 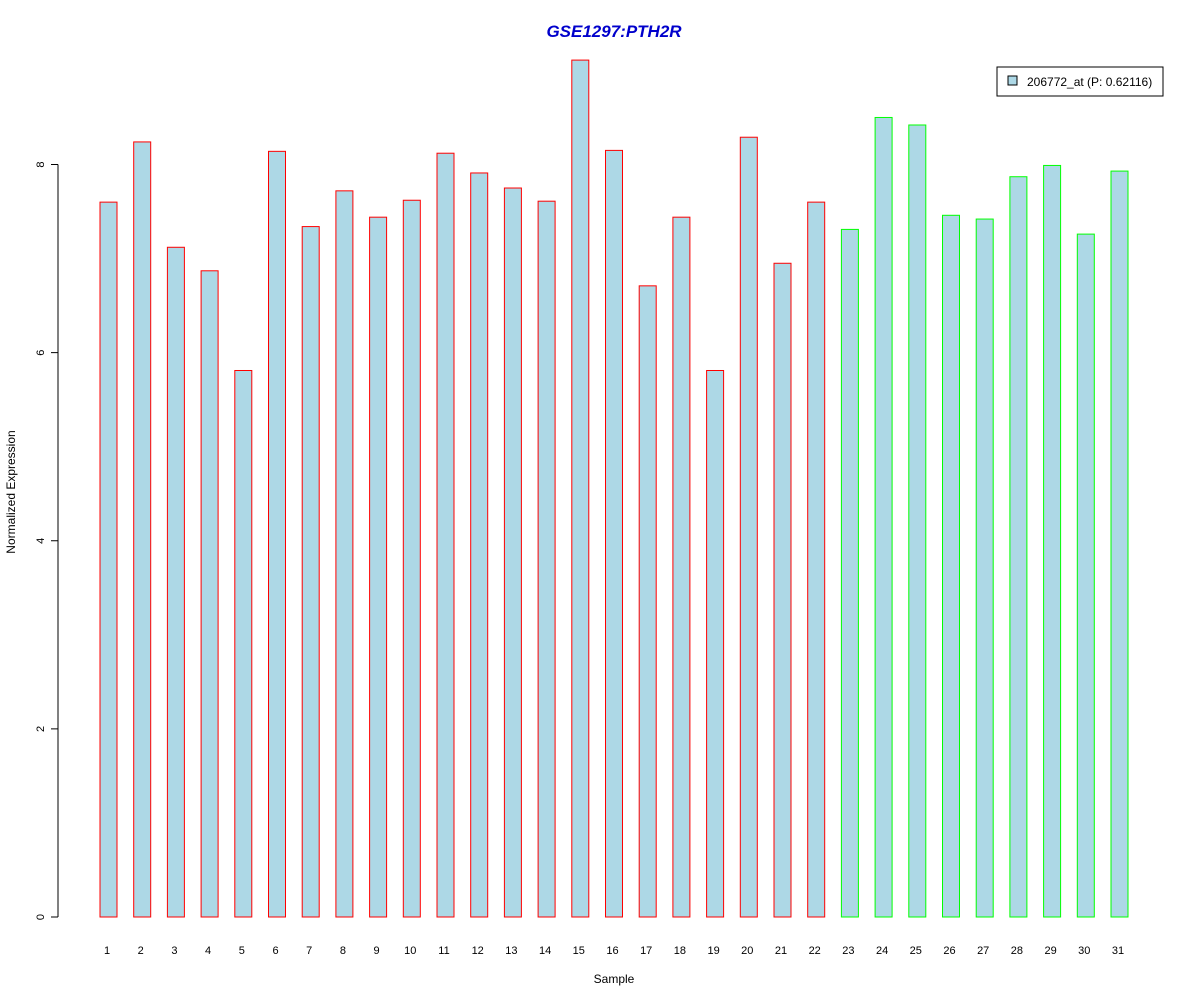 What do you see at coordinates (747, 951) in the screenshot?
I see `x-tick-label: 20` at bounding box center [747, 951].